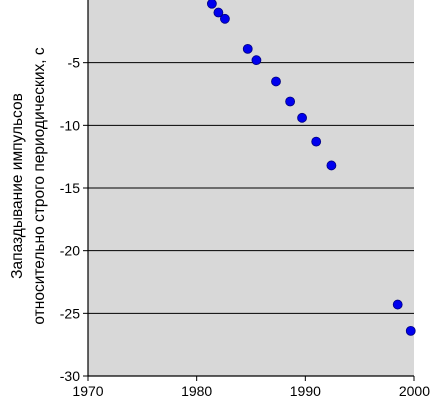 The height and width of the screenshot is (400, 434). I want to click on y-tick-label: -20, so click(70, 251).